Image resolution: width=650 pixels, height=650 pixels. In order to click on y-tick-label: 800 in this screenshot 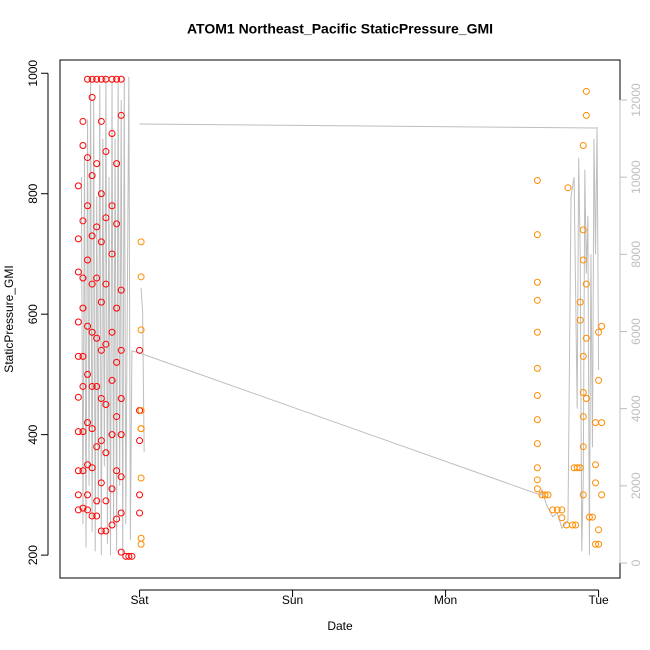, I will do `click(33, 193)`.